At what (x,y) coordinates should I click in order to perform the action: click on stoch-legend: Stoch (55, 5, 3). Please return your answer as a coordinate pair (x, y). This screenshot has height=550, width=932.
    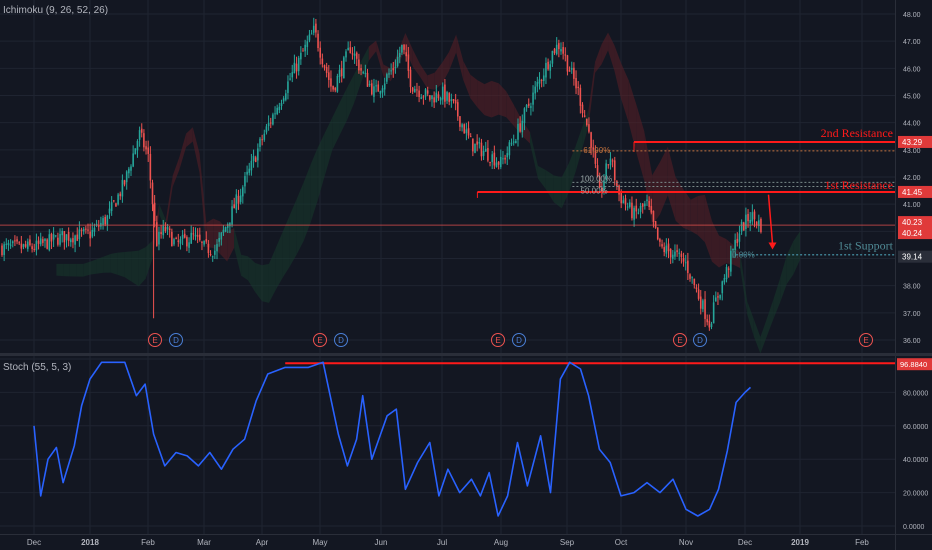
    Looking at the image, I should click on (37, 367).